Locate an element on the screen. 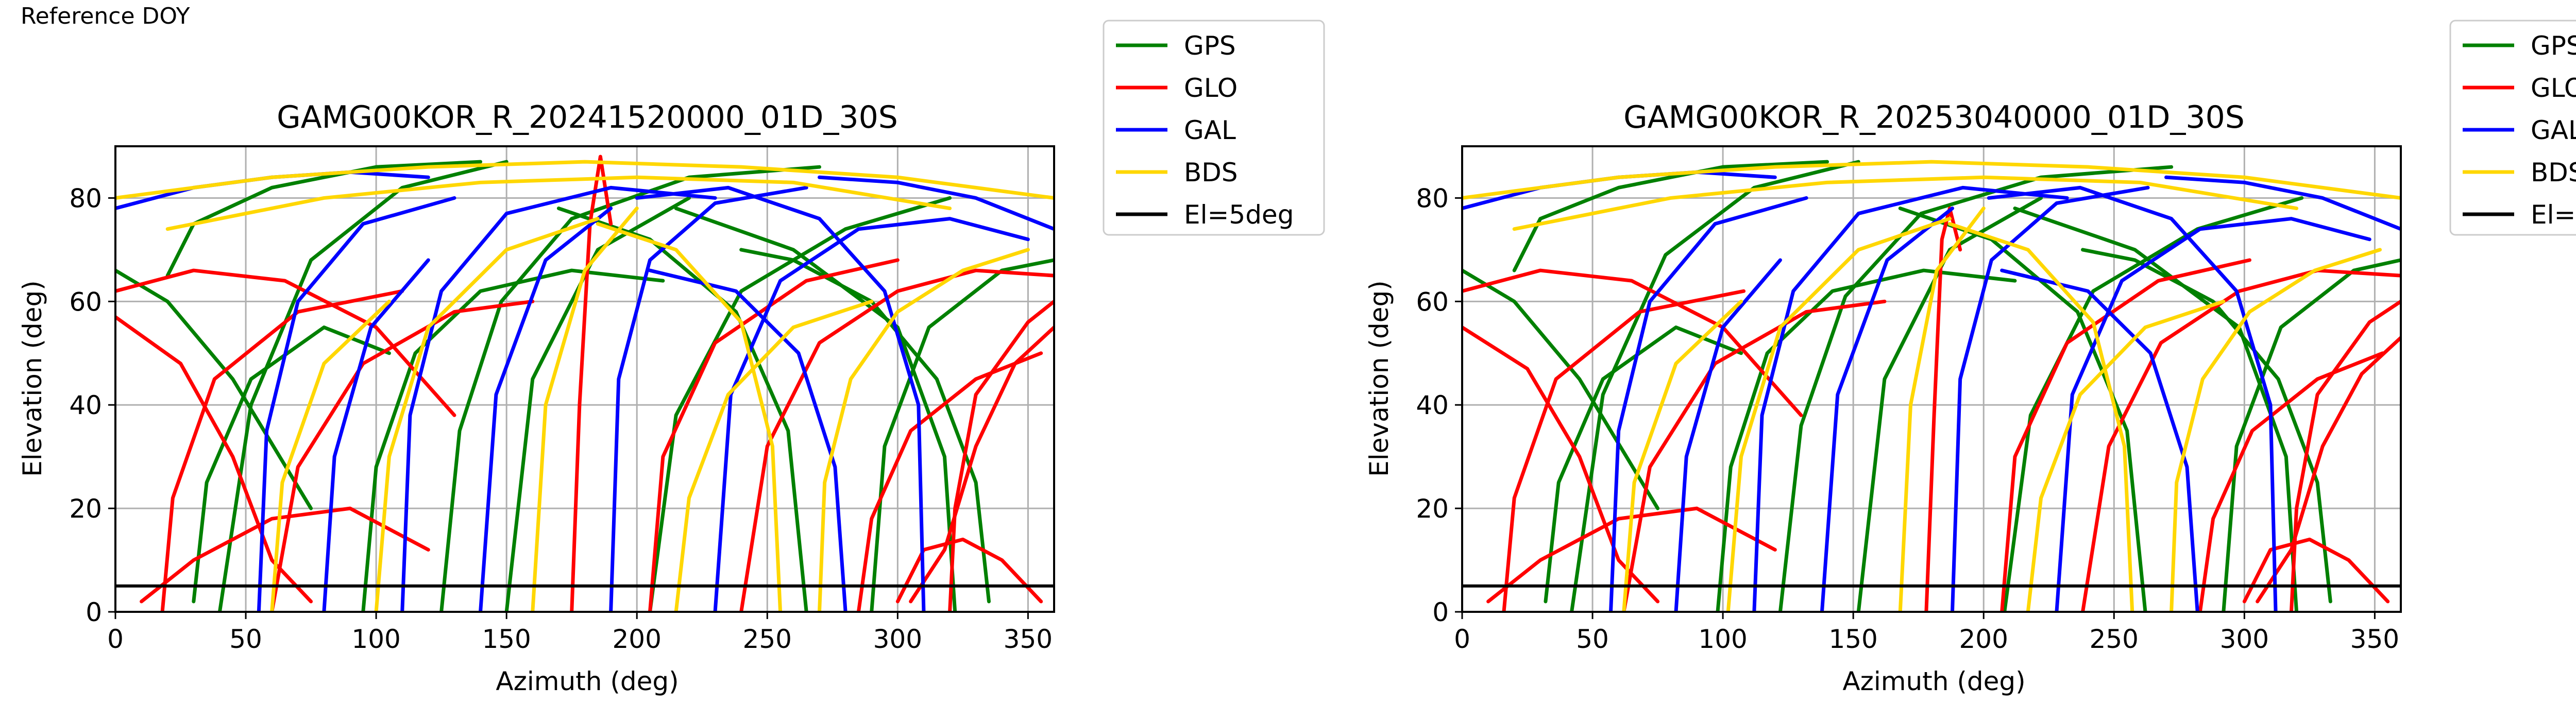  y-tick-label: 60 is located at coordinates (1432, 302).